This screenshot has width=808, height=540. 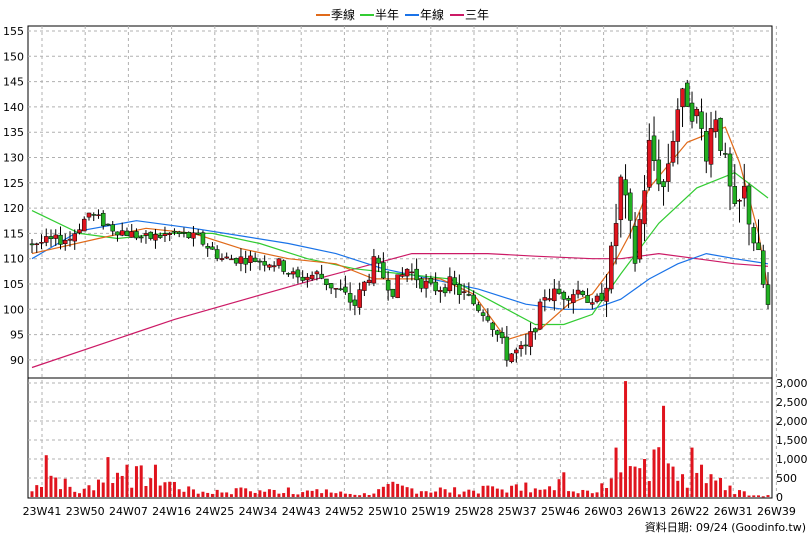 What do you see at coordinates (171, 511) in the screenshot?
I see `x-tick-label: 24W16` at bounding box center [171, 511].